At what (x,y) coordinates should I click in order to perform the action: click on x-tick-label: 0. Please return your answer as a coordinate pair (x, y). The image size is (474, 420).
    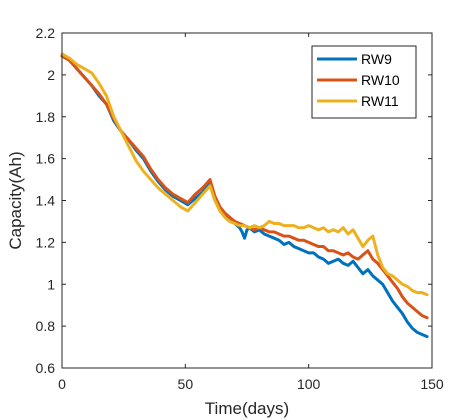
    Looking at the image, I should click on (62, 384).